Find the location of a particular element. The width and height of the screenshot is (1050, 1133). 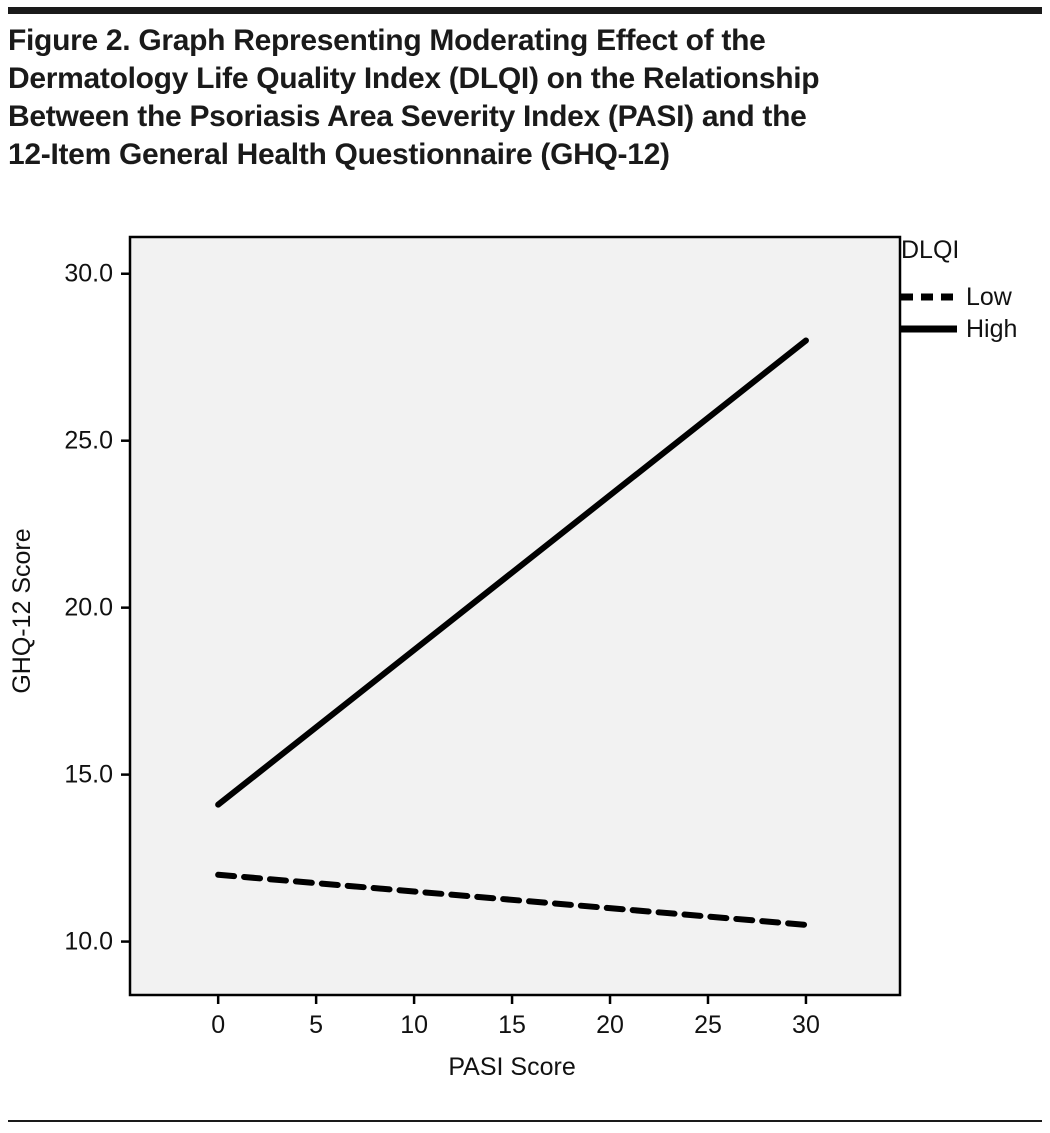

legend: DLQI Low High is located at coordinates (959, 290).